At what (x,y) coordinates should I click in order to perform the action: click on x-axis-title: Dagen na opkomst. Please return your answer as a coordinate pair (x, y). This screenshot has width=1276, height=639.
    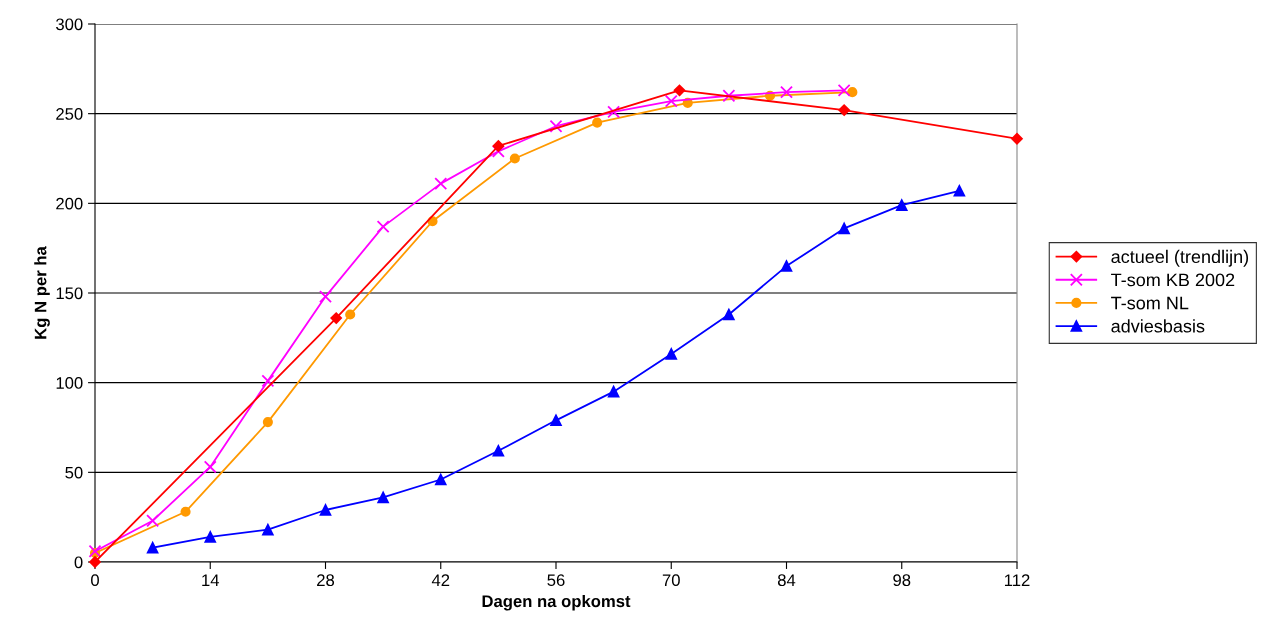
    Looking at the image, I should click on (556, 602).